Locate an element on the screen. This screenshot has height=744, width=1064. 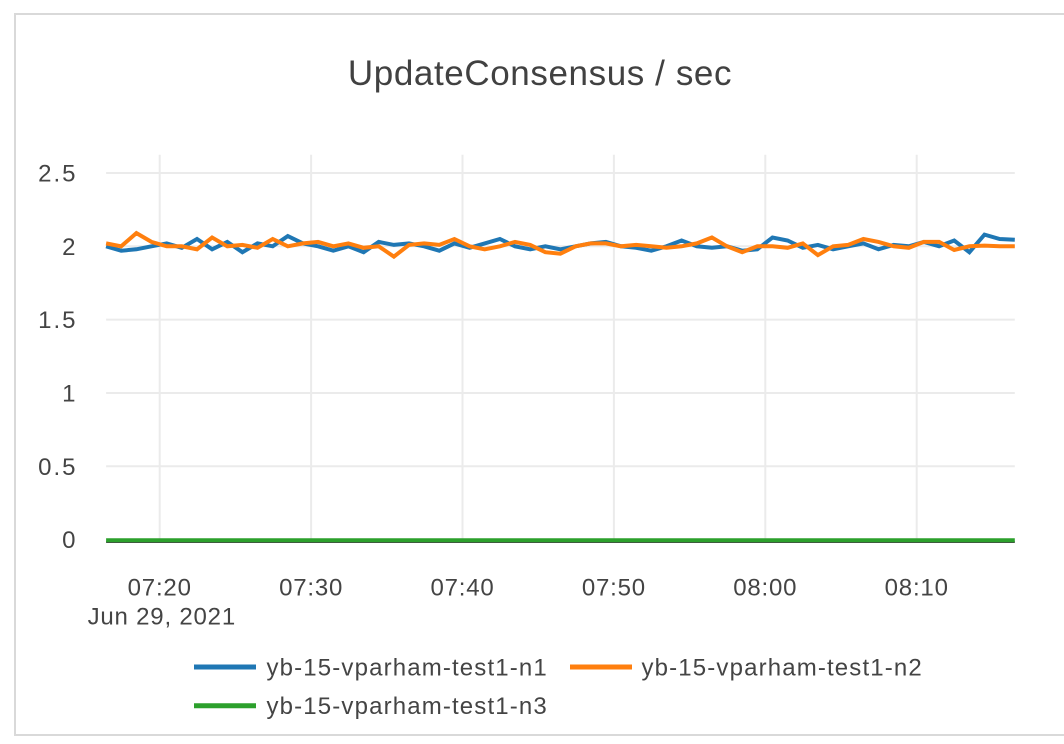
svg-text: Jun 29, 2021 is located at coordinates (162, 616).